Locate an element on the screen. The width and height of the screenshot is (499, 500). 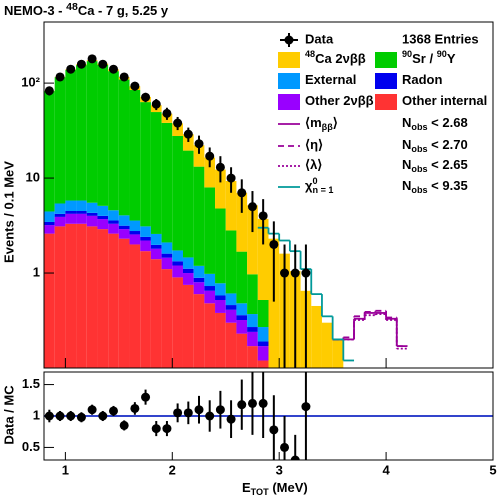
label-part: Ca 2νββ is located at coordinates (340, 58).